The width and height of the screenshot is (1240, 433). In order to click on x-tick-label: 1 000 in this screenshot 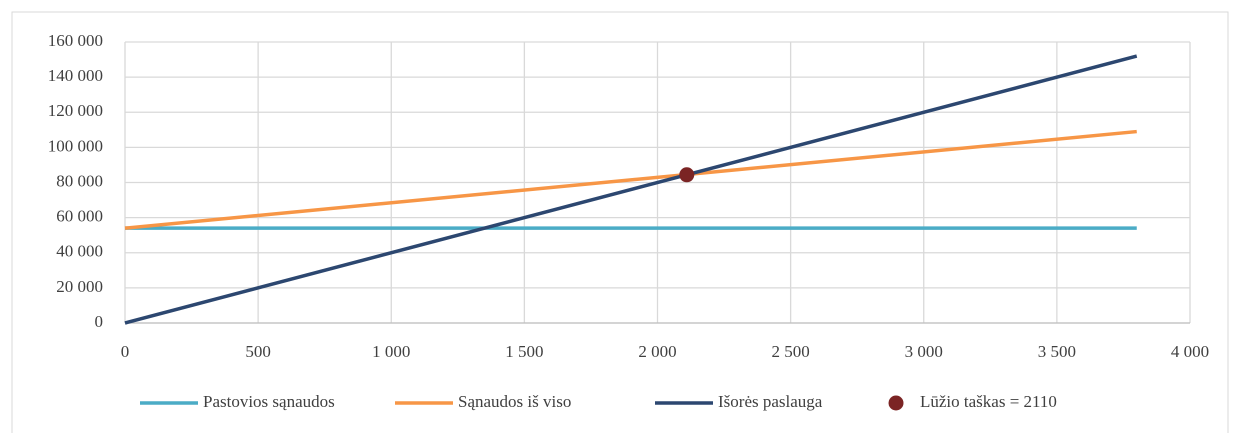, I will do `click(391, 351)`.